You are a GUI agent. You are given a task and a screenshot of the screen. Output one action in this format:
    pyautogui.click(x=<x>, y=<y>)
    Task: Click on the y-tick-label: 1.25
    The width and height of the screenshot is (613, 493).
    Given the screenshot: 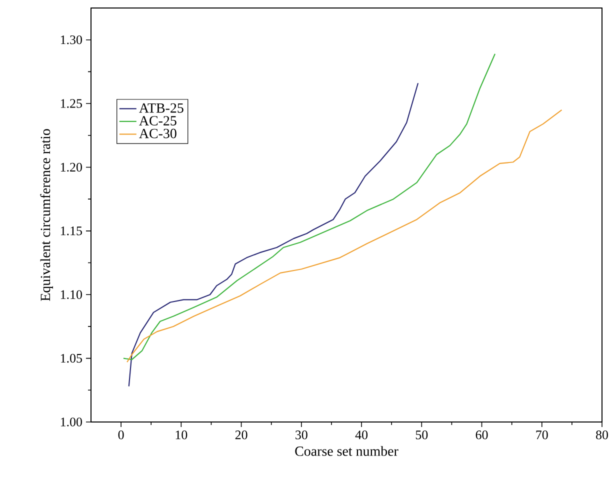 What is the action you would take?
    pyautogui.click(x=71, y=103)
    